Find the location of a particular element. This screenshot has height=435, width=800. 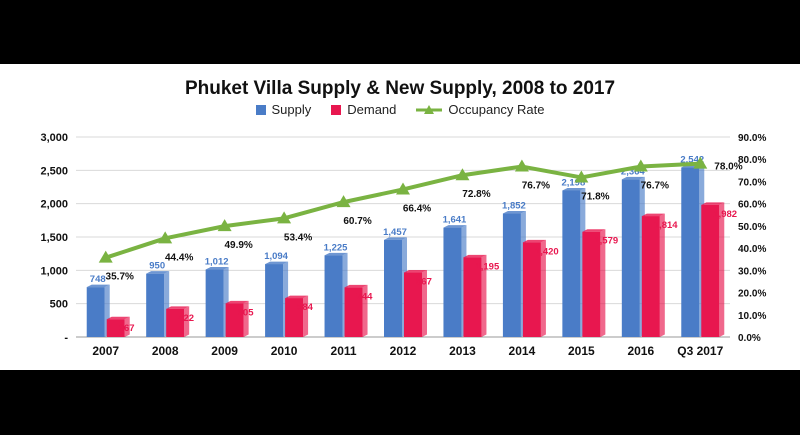

x-axis-tick-label: Q3 2017 is located at coordinates (700, 351).